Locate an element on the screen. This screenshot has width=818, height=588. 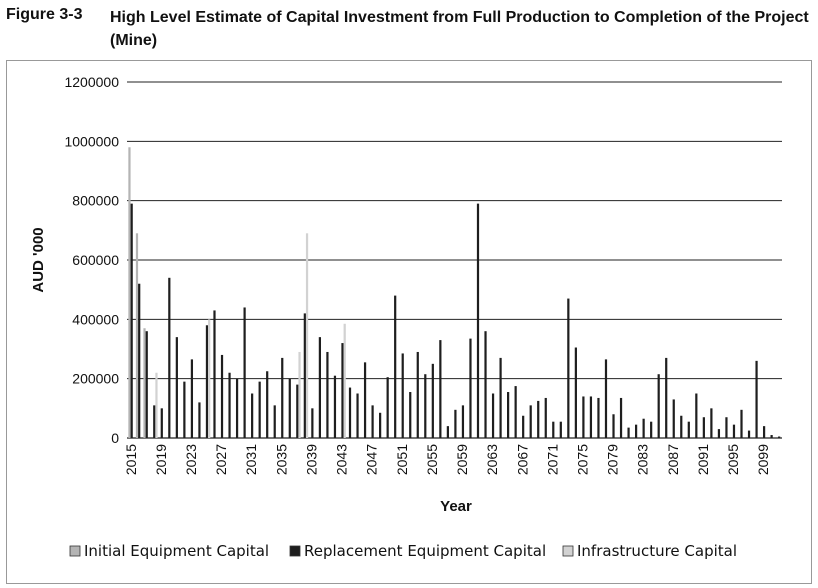
x-tick-label: 2091 is located at coordinates (703, 459).